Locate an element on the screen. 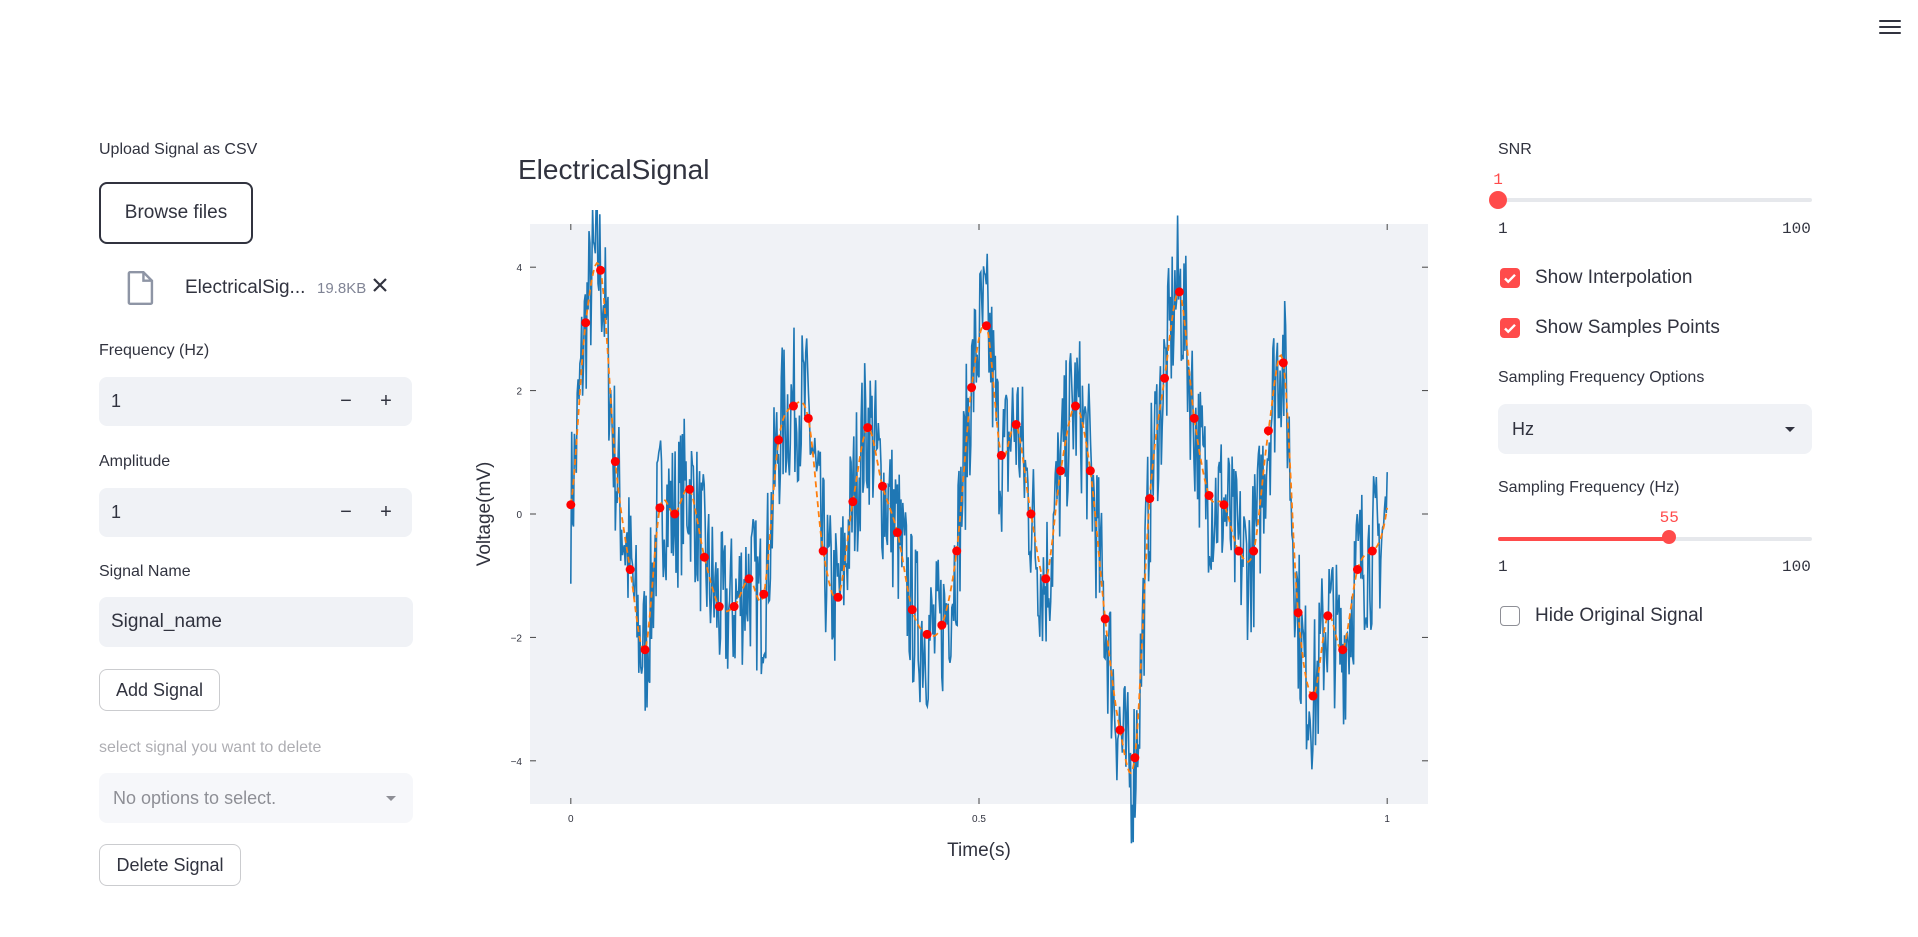  file-size: 19.8KB is located at coordinates (342, 288).